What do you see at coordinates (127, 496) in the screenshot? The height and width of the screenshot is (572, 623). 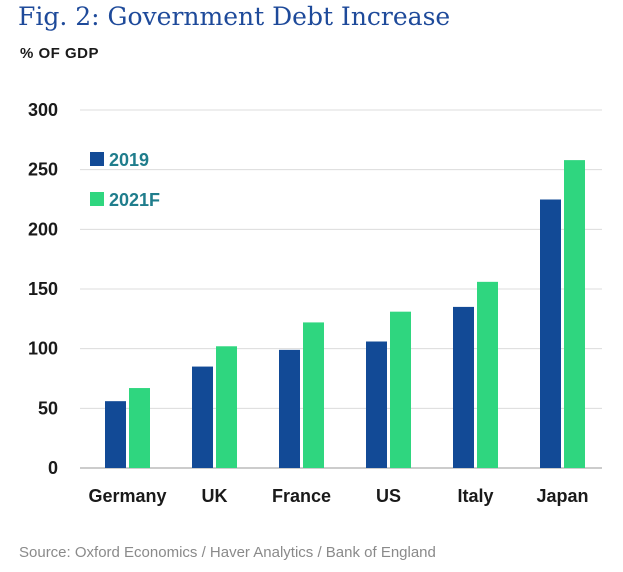 I see `x-category-label: Germany` at bounding box center [127, 496].